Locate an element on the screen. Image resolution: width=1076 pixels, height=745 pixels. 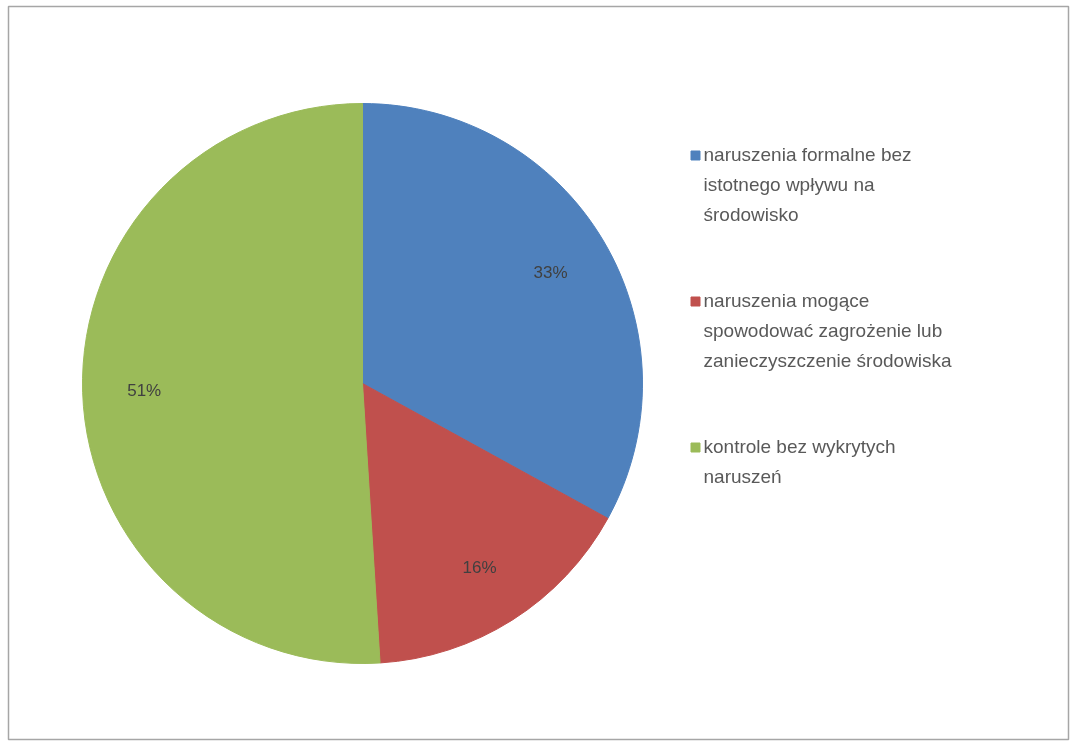
data-label: 33% is located at coordinates (550, 272).